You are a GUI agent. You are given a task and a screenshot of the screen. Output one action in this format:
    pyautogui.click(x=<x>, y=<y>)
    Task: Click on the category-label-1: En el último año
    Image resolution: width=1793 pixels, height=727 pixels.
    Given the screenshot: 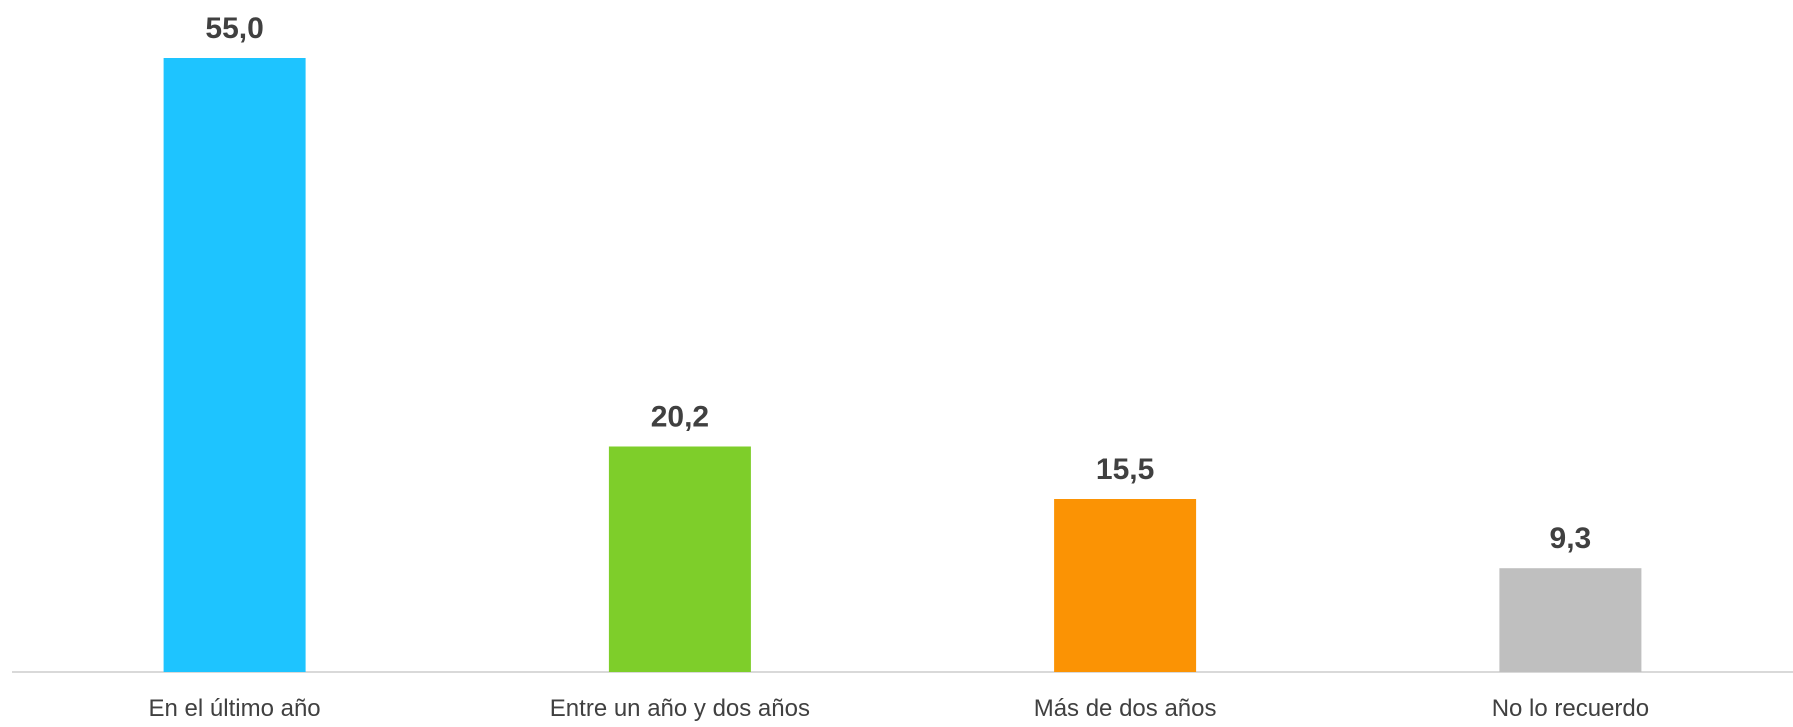 What is the action you would take?
    pyautogui.click(x=235, y=708)
    